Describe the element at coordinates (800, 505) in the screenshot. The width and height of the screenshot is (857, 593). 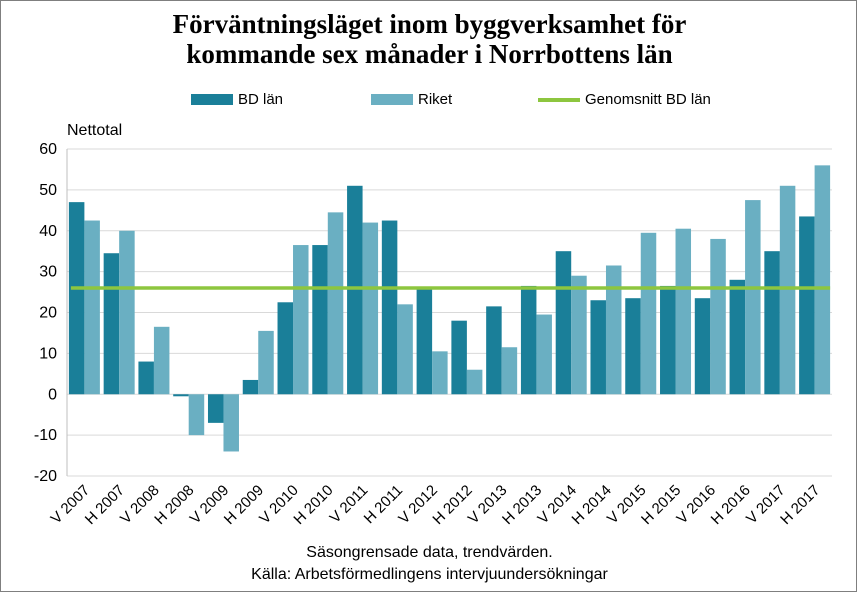
I see `x-tick-label: H 2017` at that location.